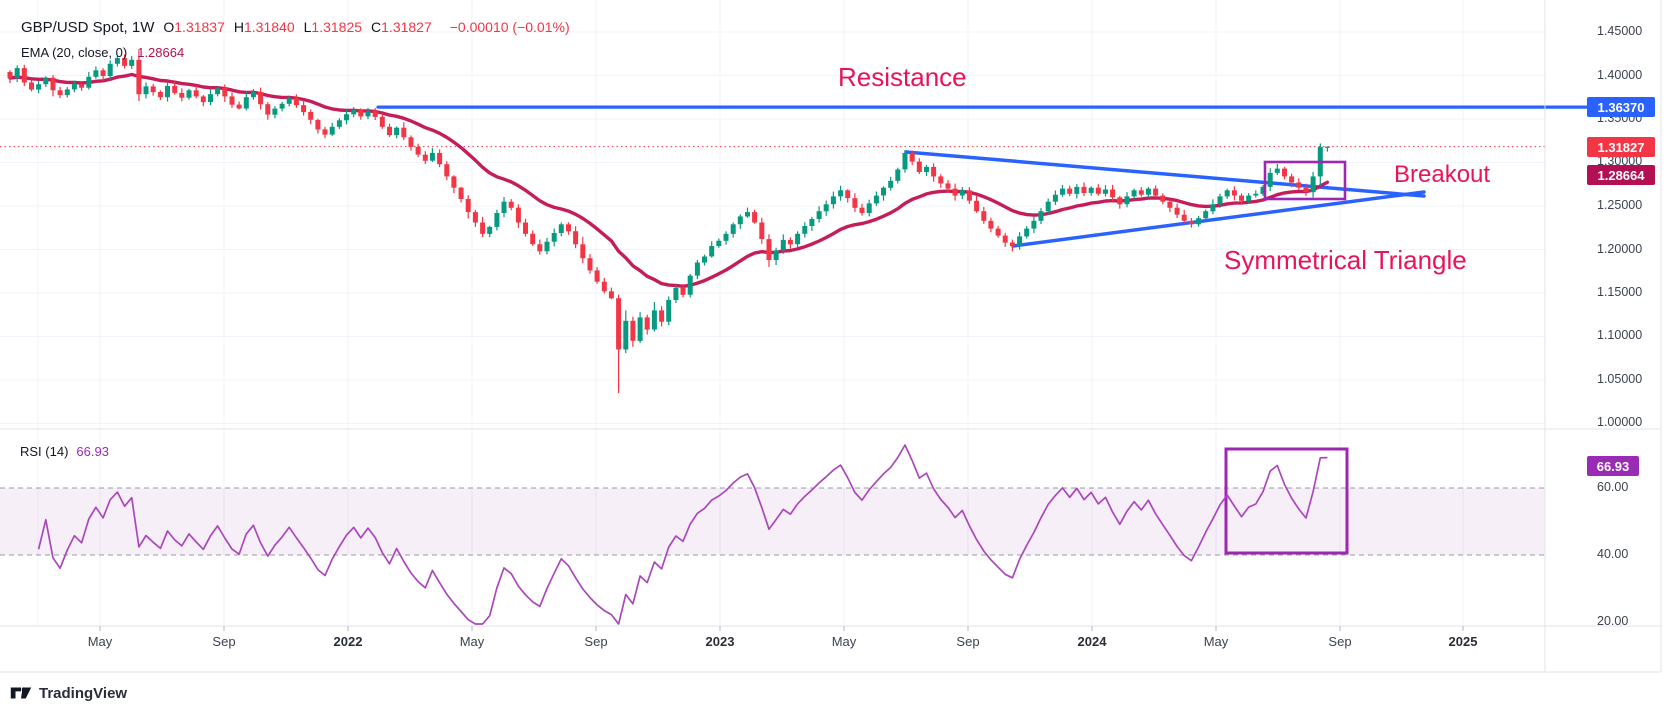 The image size is (1675, 718). What do you see at coordinates (1620, 75) in the screenshot?
I see `price-tick-label: 1.40000` at bounding box center [1620, 75].